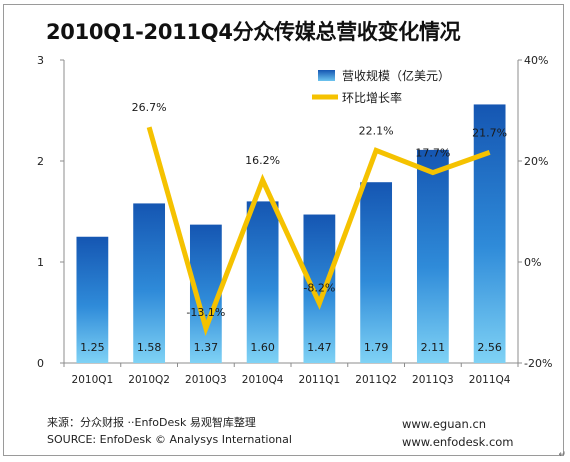  I want to click on x-tick-label: 2011Q3, so click(433, 380).